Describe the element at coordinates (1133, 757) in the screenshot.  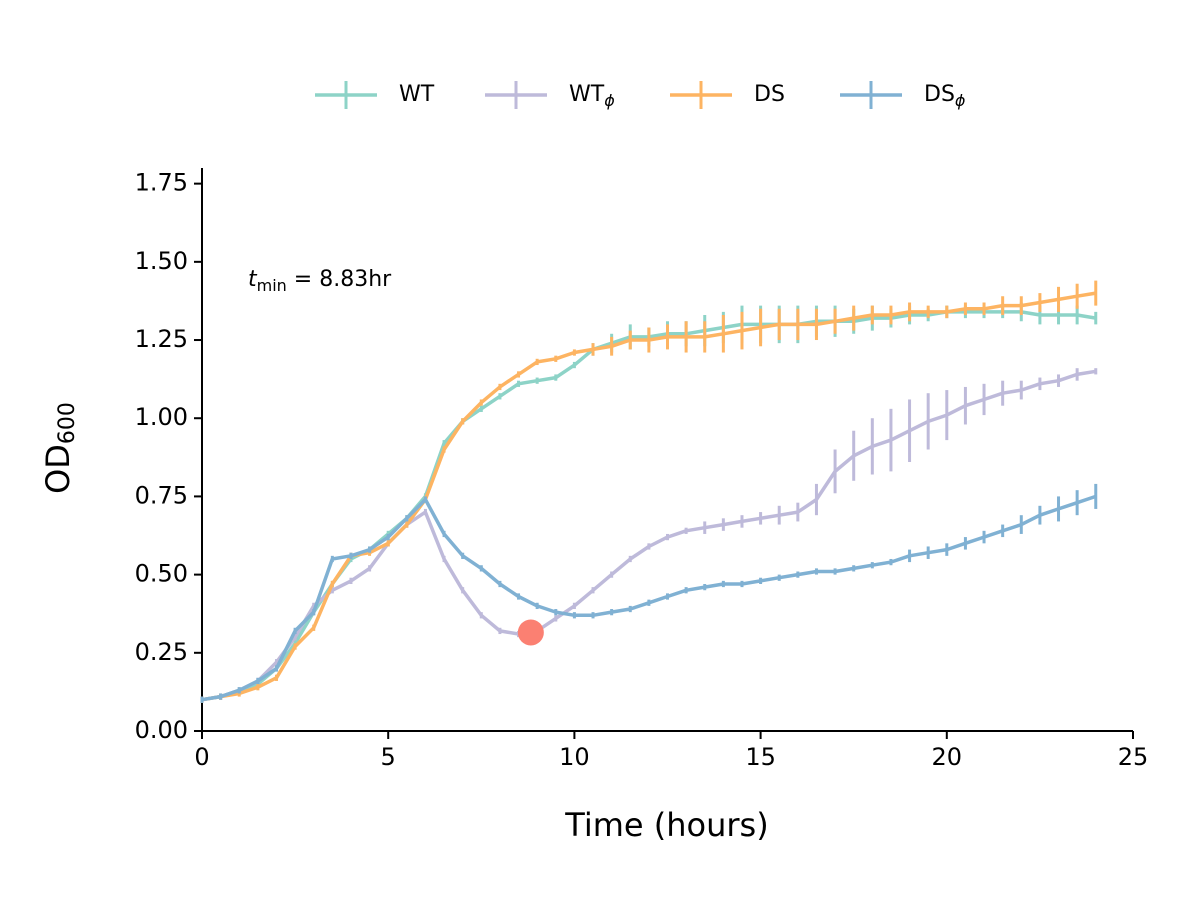
I see `x-tick-label: 25` at that location.